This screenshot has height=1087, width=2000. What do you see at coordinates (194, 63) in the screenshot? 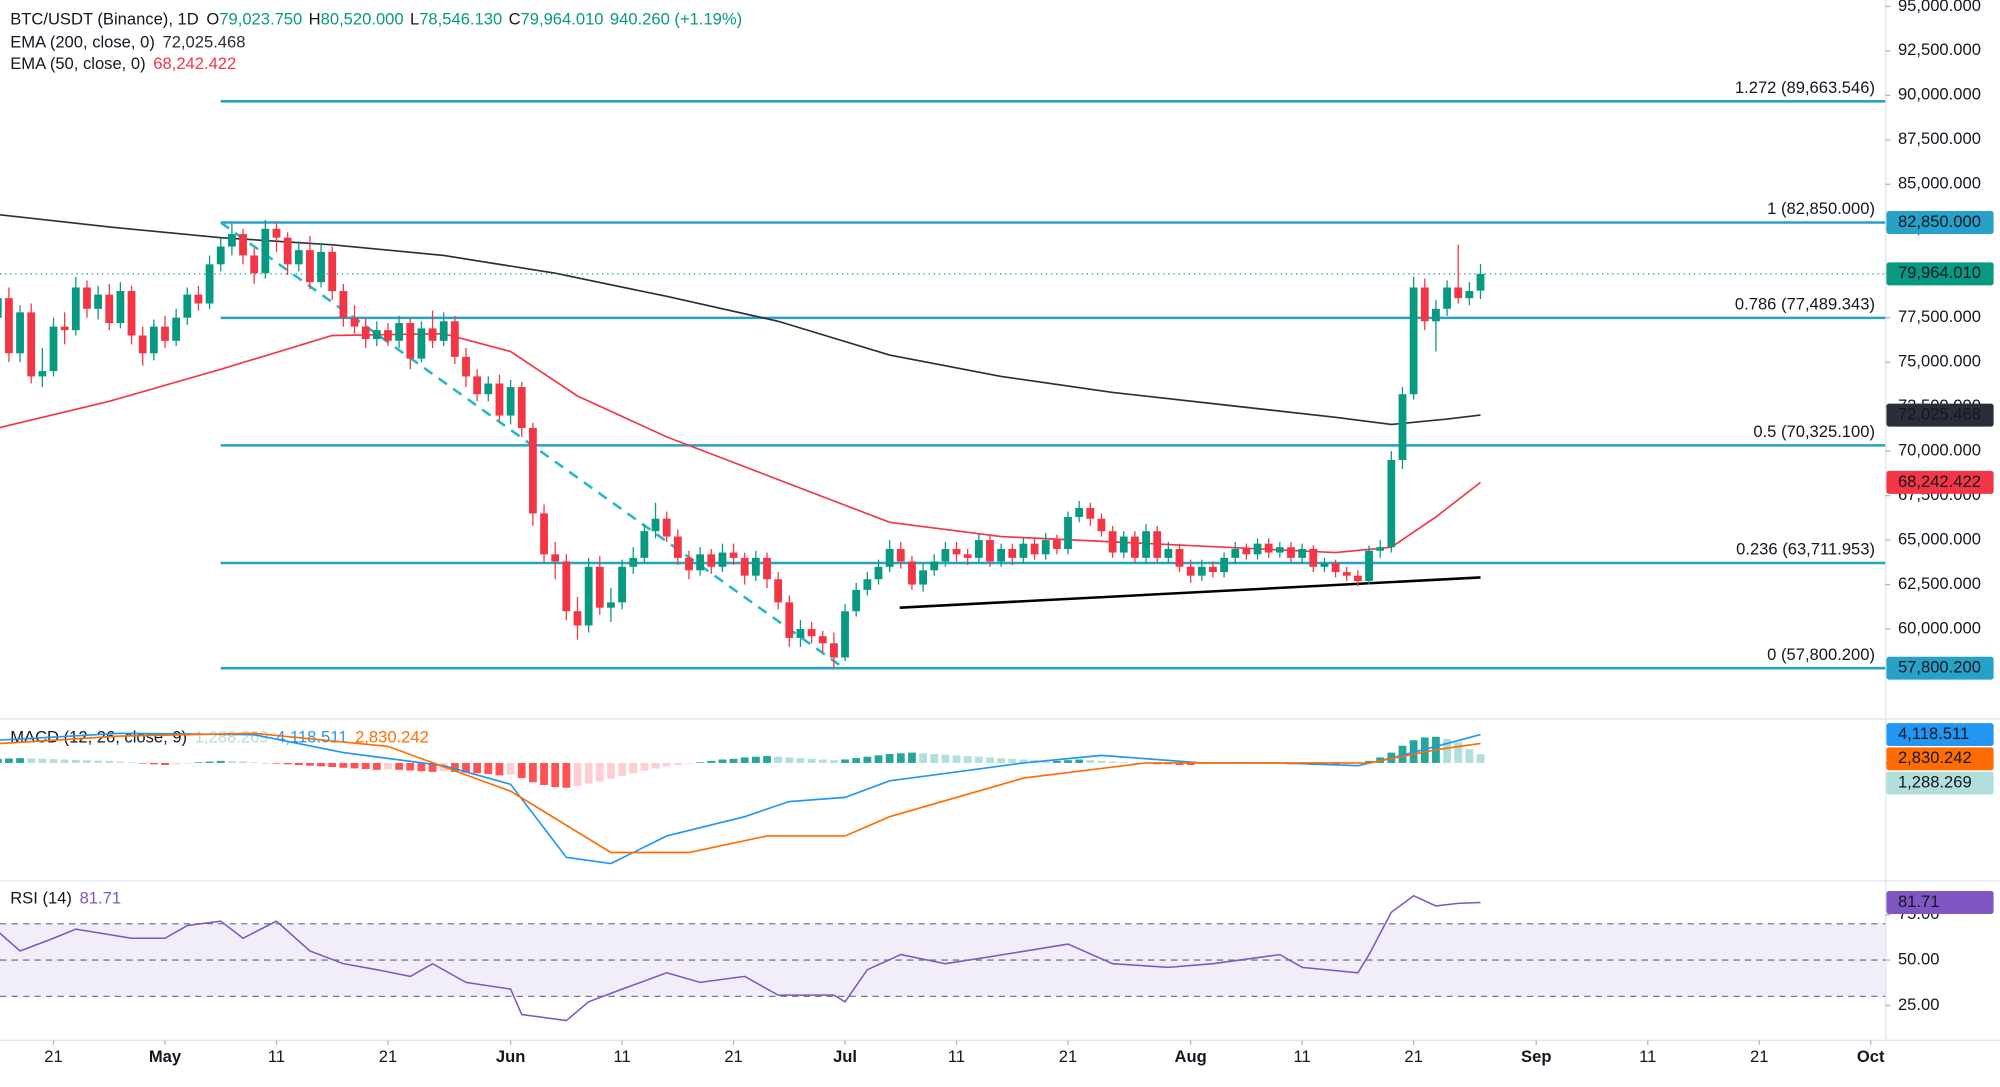
I see `indicator-value: 68,242.422` at bounding box center [194, 63].